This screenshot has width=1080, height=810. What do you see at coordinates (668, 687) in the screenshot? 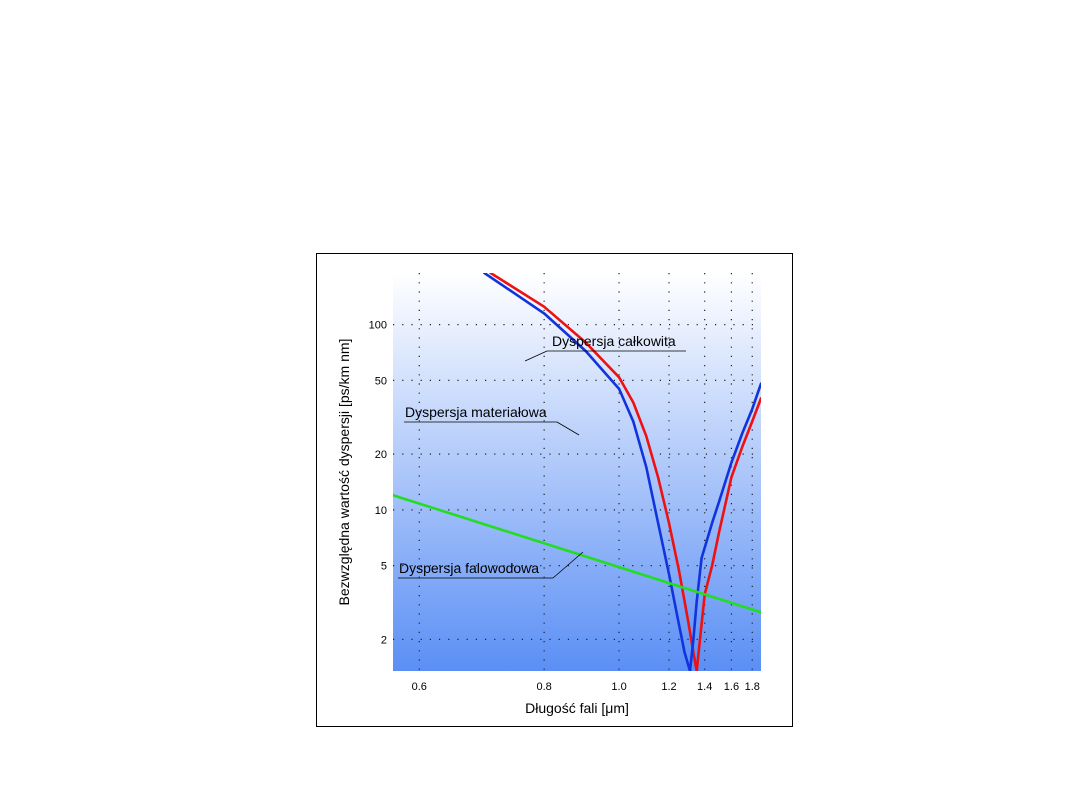
I see `x-tick-label: 1.2` at bounding box center [668, 687].